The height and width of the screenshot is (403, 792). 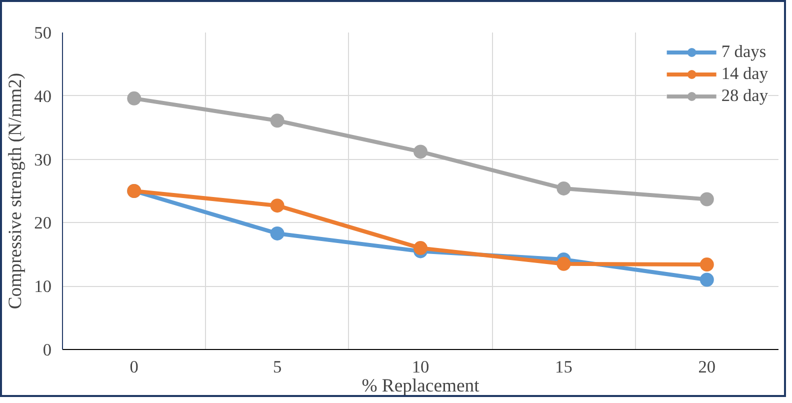 What do you see at coordinates (15, 191) in the screenshot?
I see `y-axis-title: Compressive strength (N/mm2)` at bounding box center [15, 191].